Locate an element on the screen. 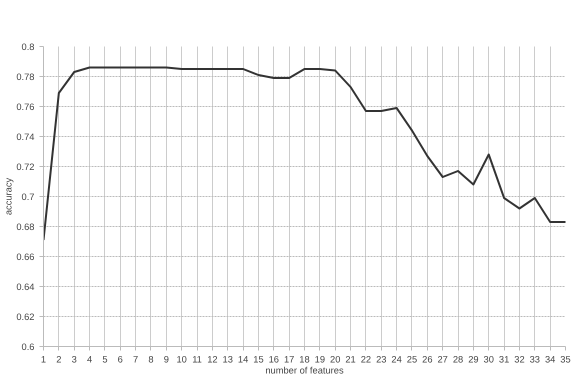 This screenshot has width=581, height=378. x-tick-label: 24 is located at coordinates (396, 359).